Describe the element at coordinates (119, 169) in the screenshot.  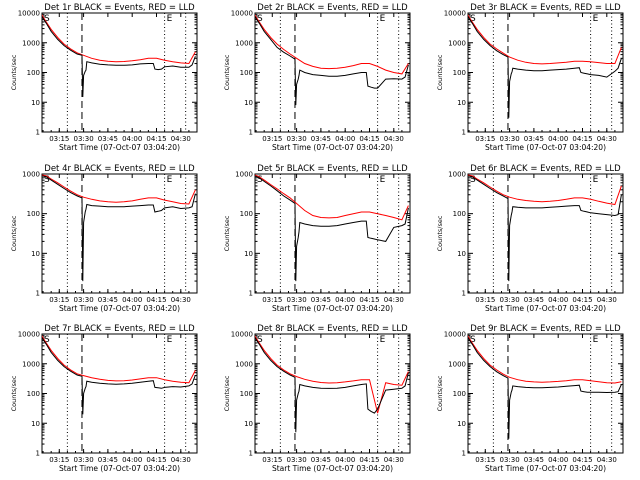
I see `panel-title: Det 4r BLACK = Events, RED = LLD` at that location.